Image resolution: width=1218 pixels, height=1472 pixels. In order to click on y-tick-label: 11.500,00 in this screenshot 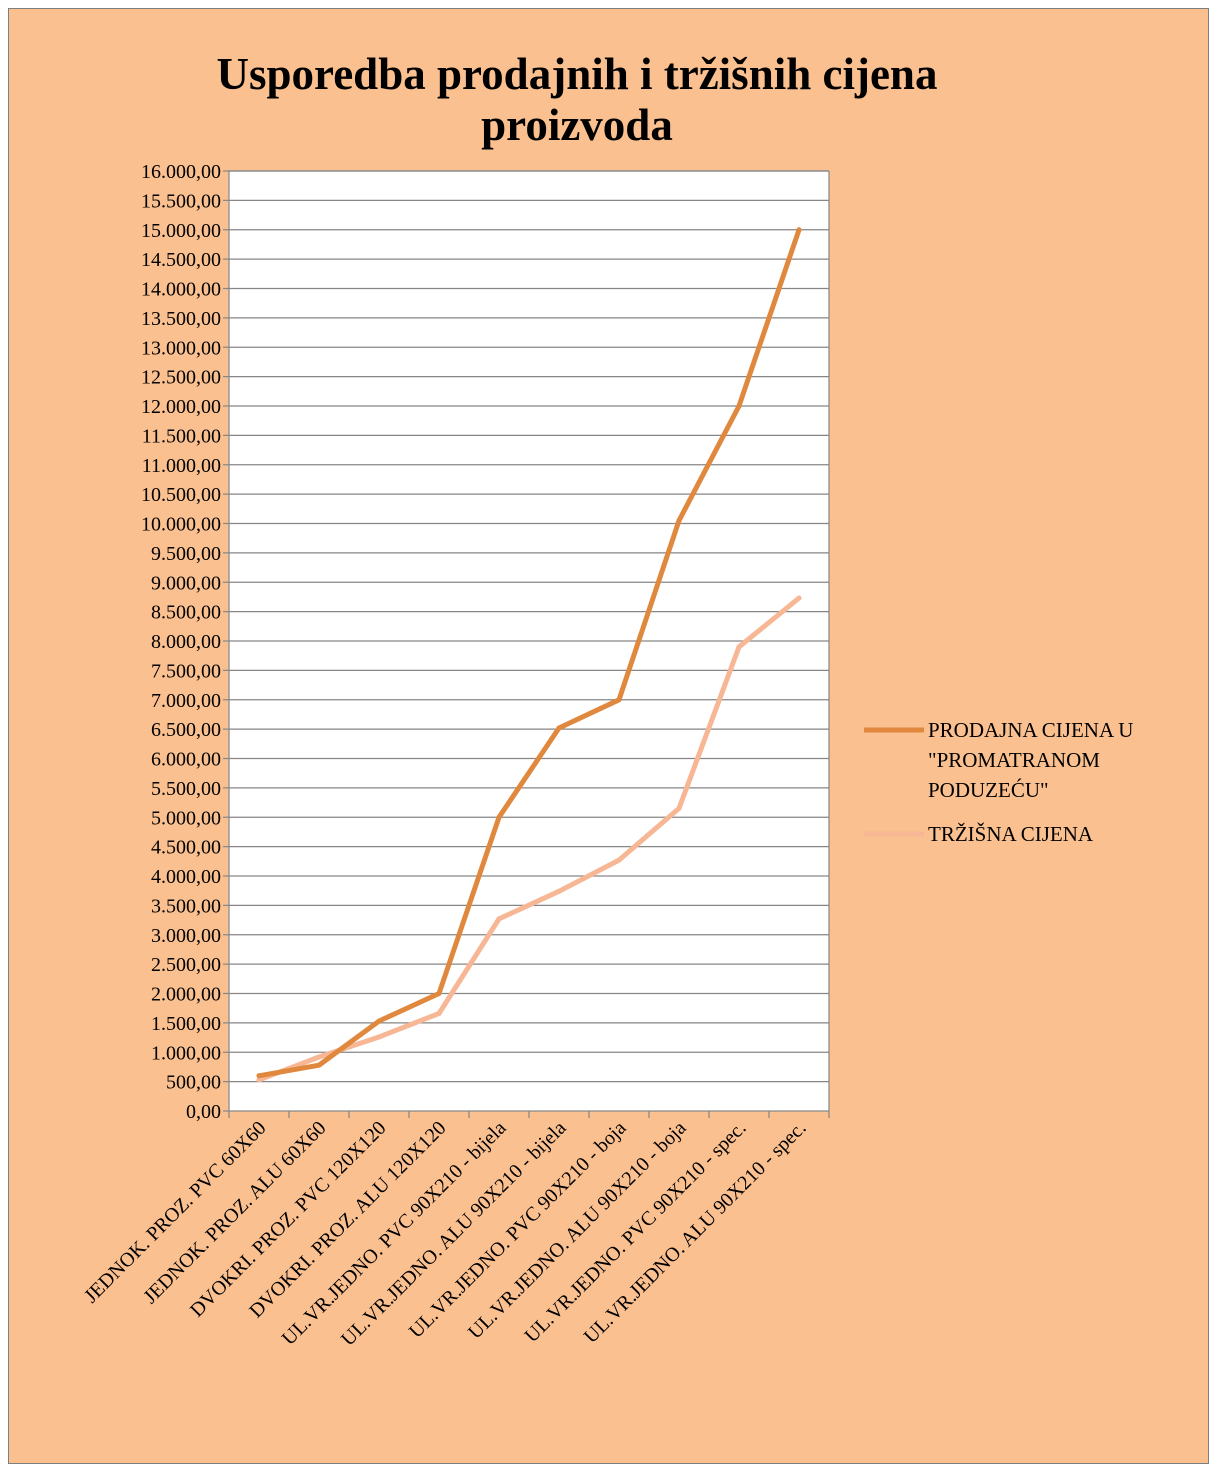, I will do `click(181, 436)`.